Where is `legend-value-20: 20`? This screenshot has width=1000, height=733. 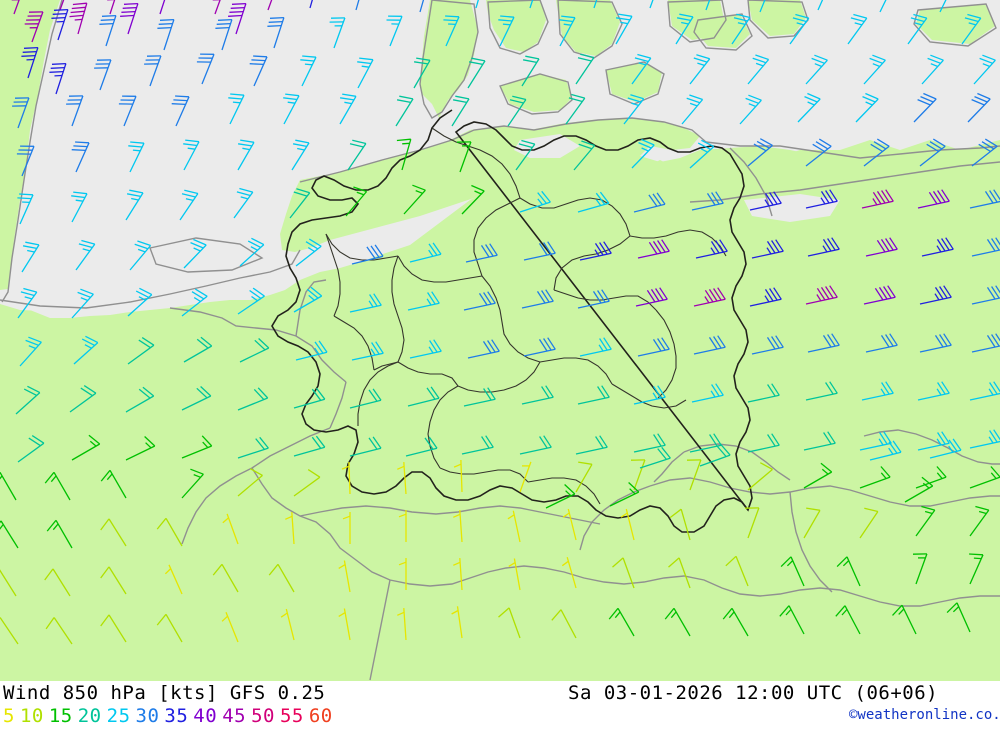 legend-value-20: 20 is located at coordinates (89, 716).